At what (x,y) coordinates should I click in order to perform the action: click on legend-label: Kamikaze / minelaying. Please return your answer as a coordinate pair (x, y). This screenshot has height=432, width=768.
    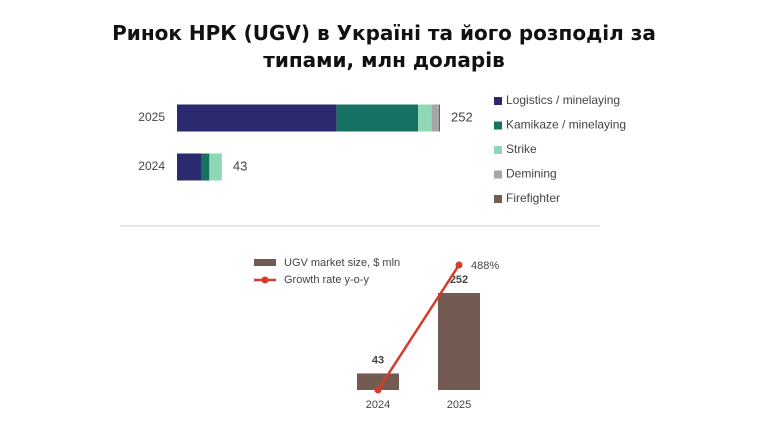
    Looking at the image, I should click on (566, 125).